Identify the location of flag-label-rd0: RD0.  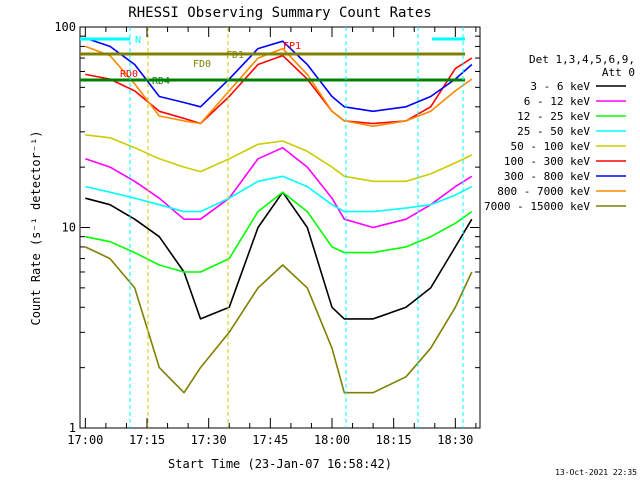
(129, 74).